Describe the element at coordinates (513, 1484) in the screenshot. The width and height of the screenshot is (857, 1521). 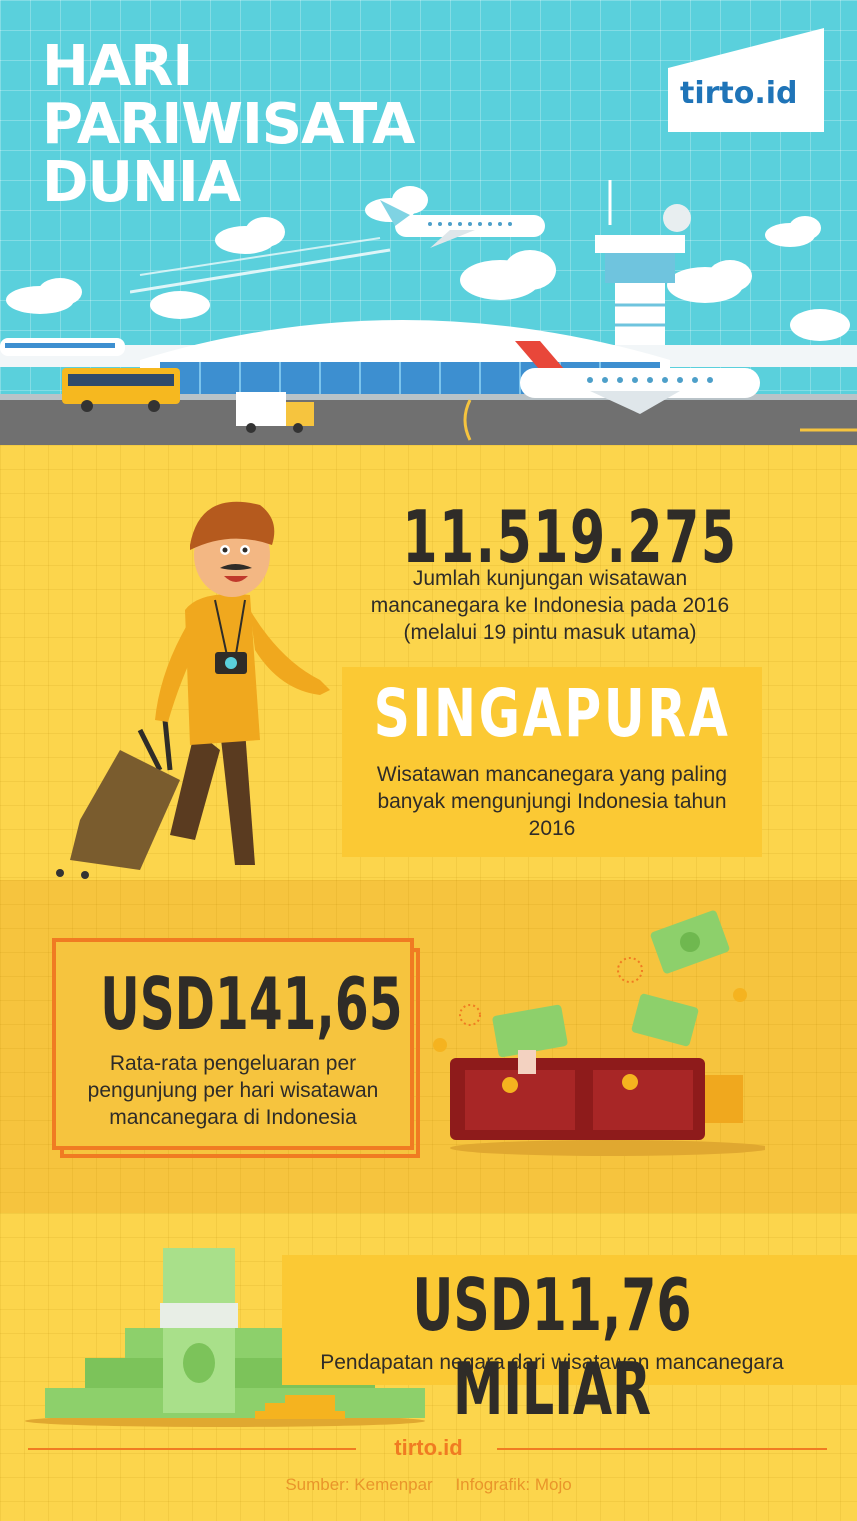
I see `infographic-credit: Infografik: Mojo` at that location.